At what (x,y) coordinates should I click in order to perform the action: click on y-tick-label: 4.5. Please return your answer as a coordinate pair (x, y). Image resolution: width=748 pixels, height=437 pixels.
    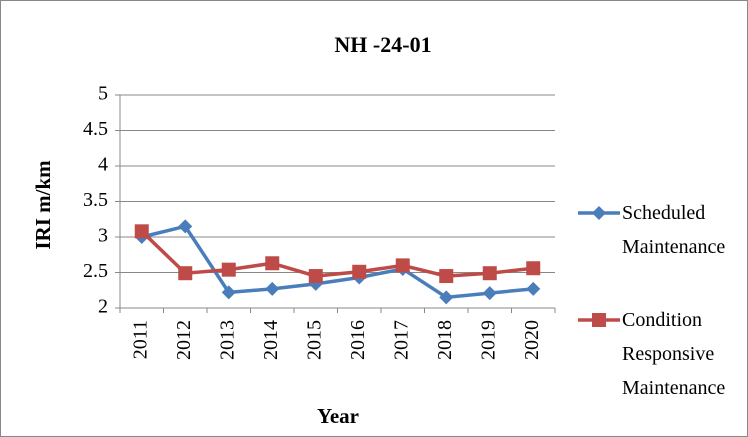
    Looking at the image, I should click on (95, 129).